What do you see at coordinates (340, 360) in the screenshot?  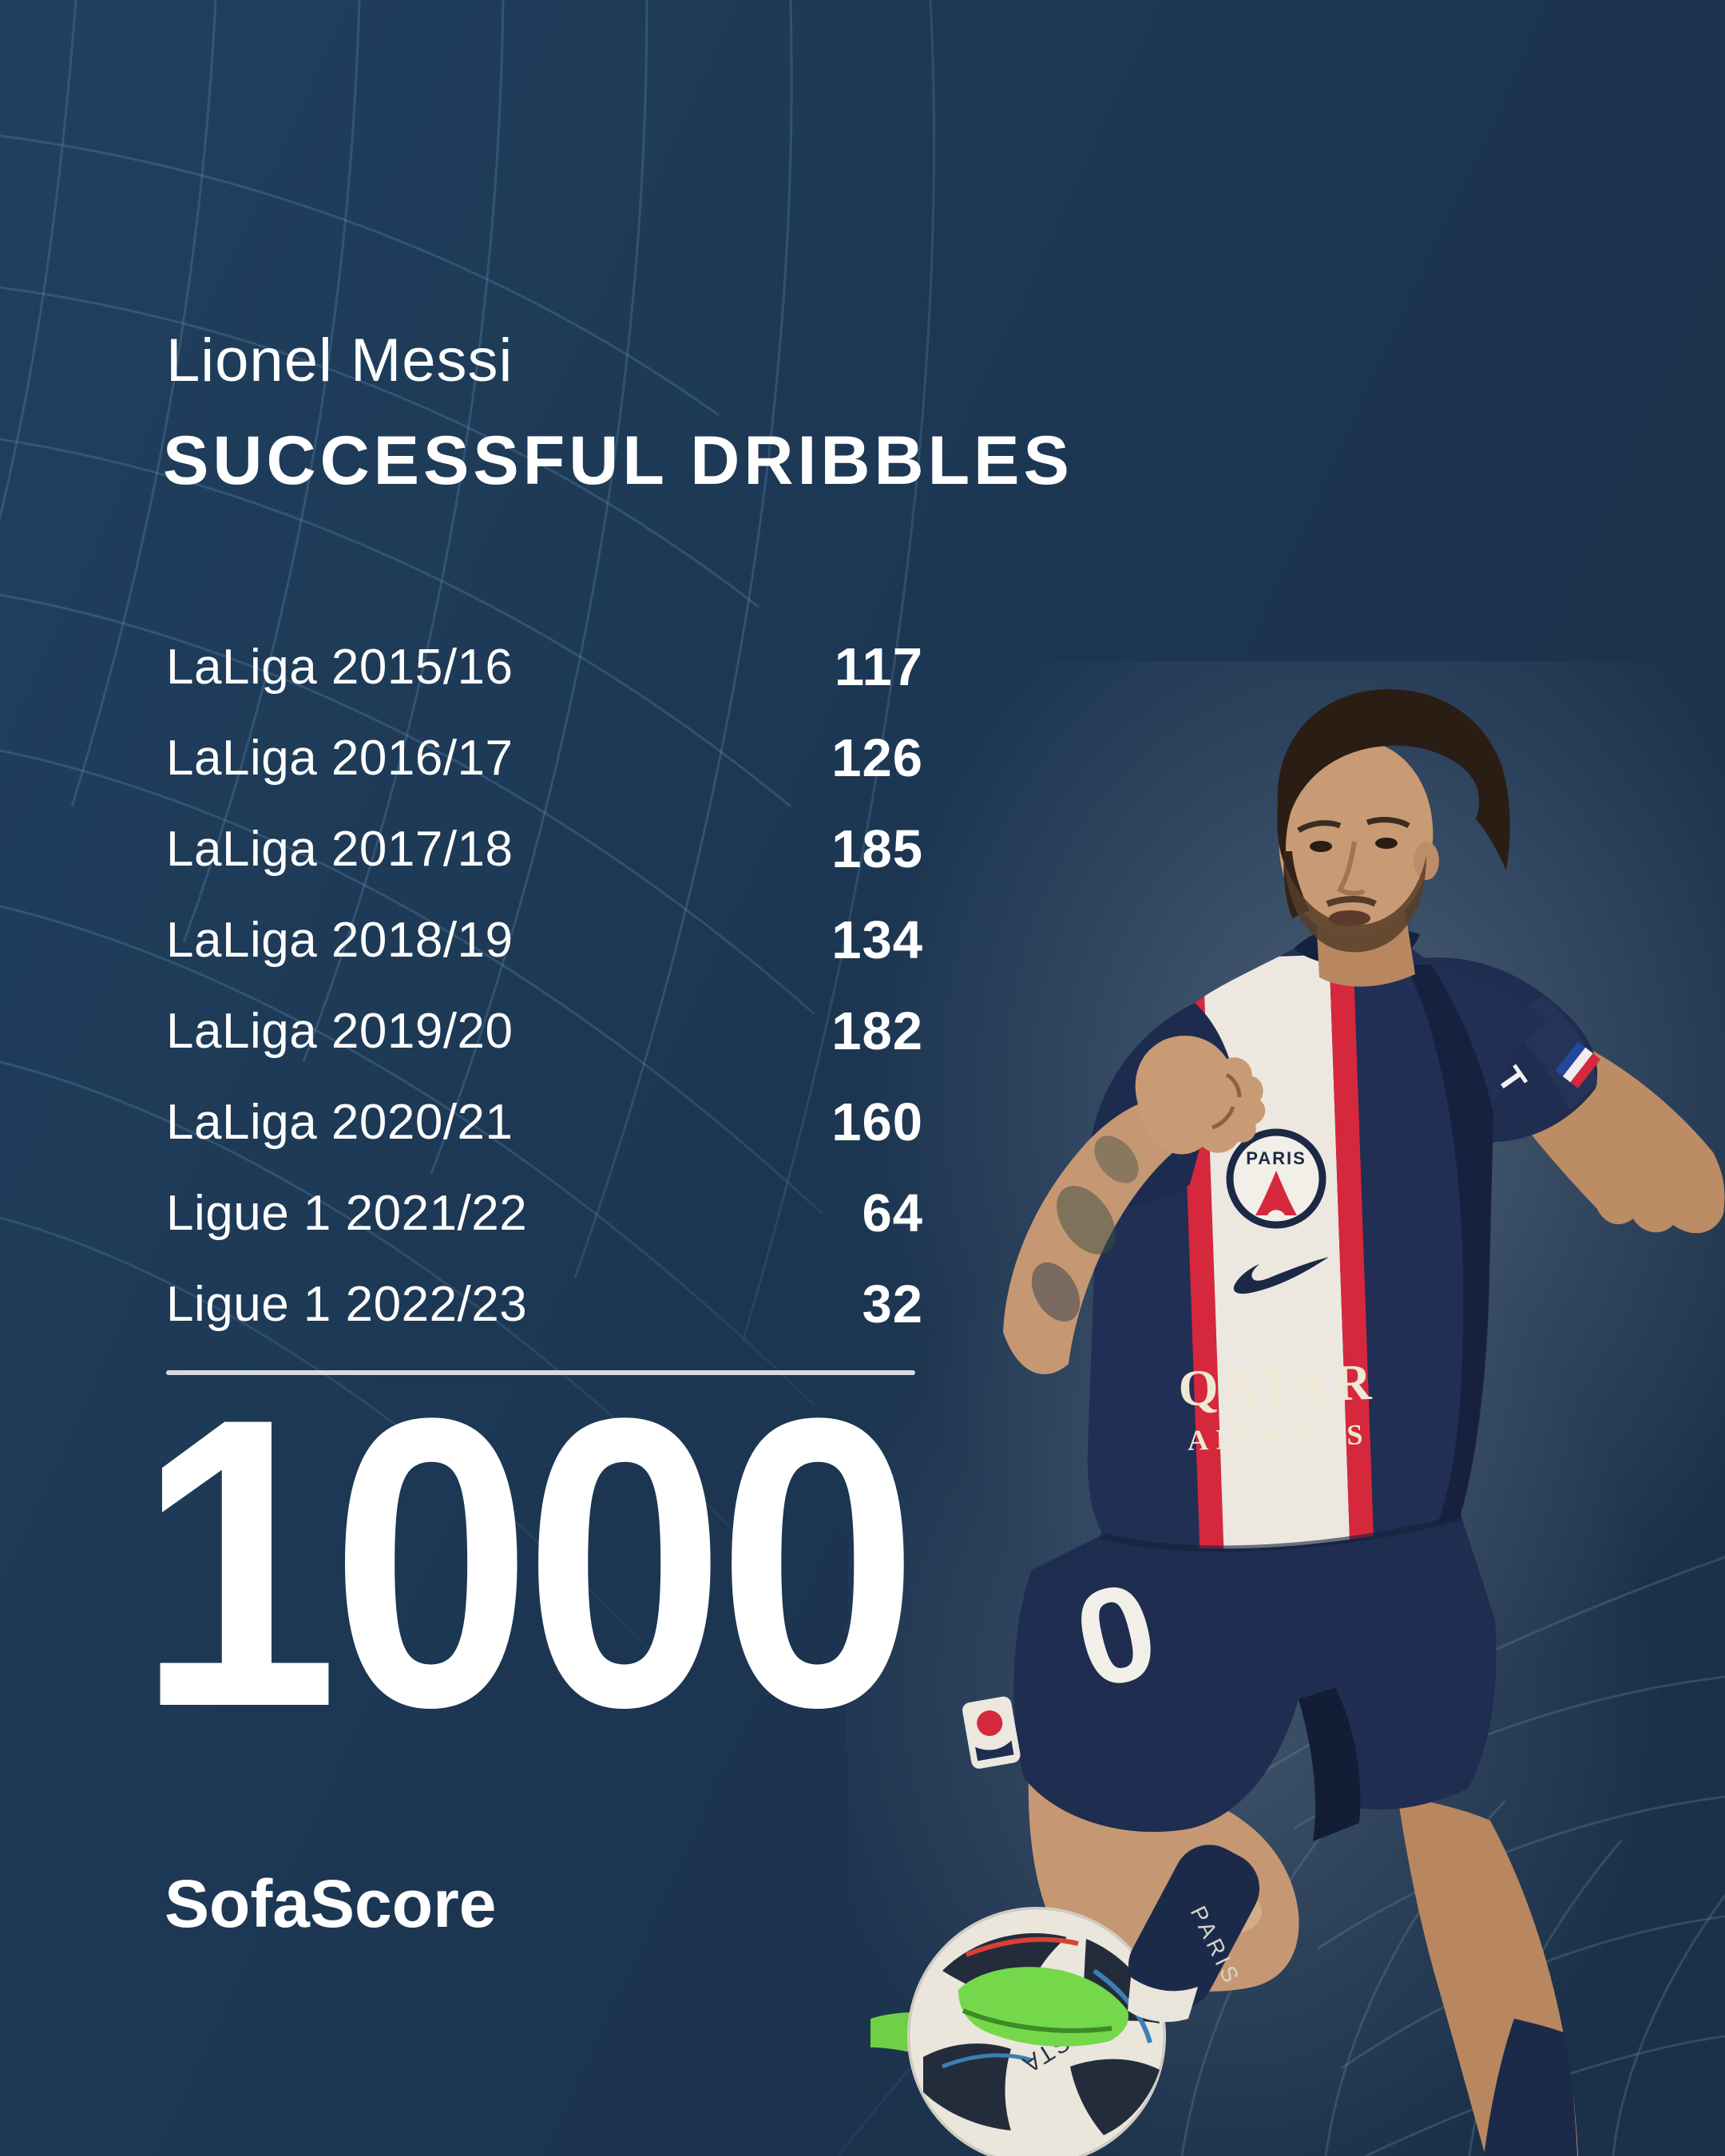 I see `player-name: Lionel Messi` at bounding box center [340, 360].